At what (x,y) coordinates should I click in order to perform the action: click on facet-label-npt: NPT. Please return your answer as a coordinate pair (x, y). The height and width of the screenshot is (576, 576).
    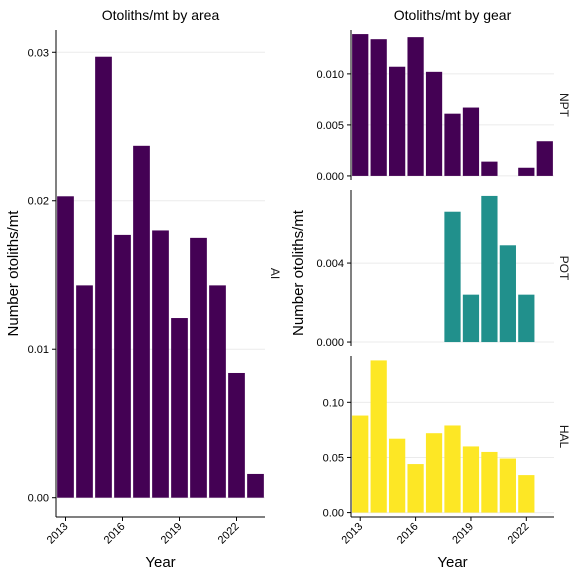
    Looking at the image, I should click on (564, 105).